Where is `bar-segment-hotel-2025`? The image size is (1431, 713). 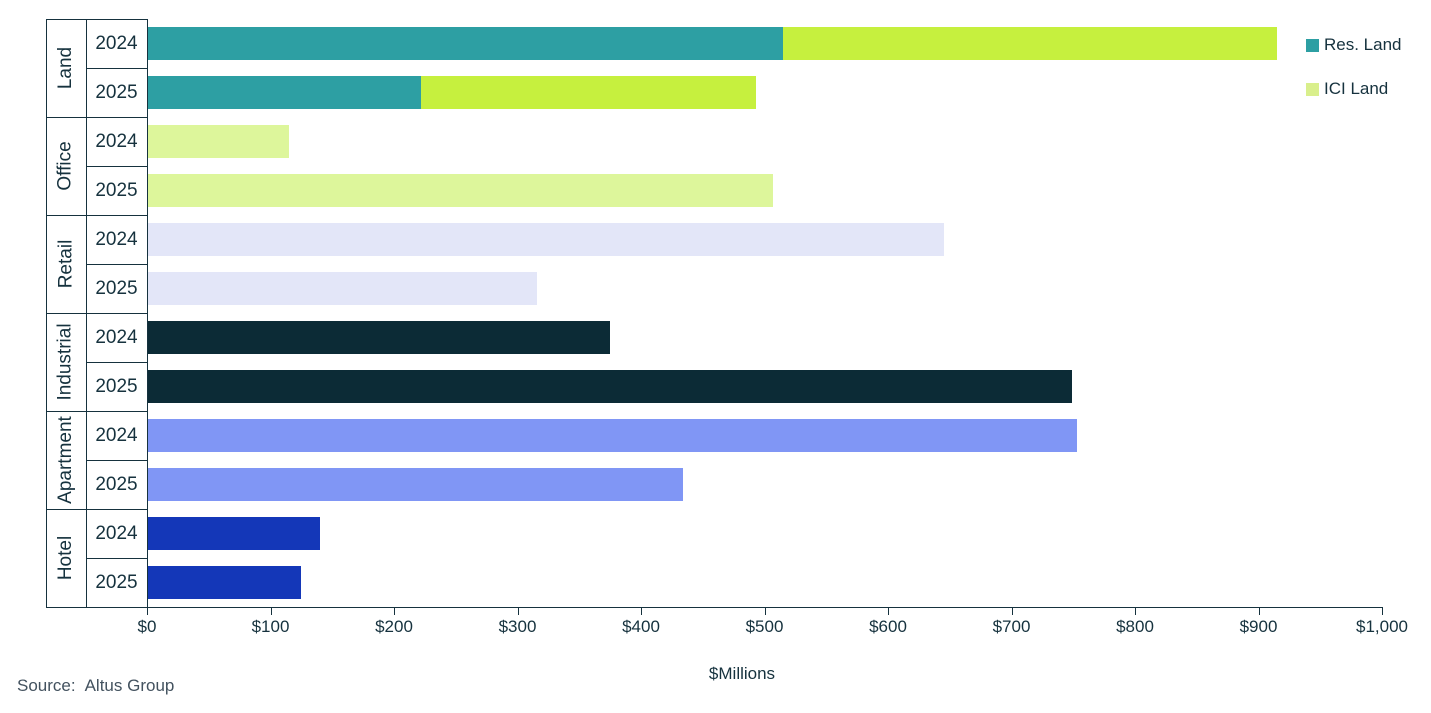 bar-segment-hotel-2025 is located at coordinates (224, 582).